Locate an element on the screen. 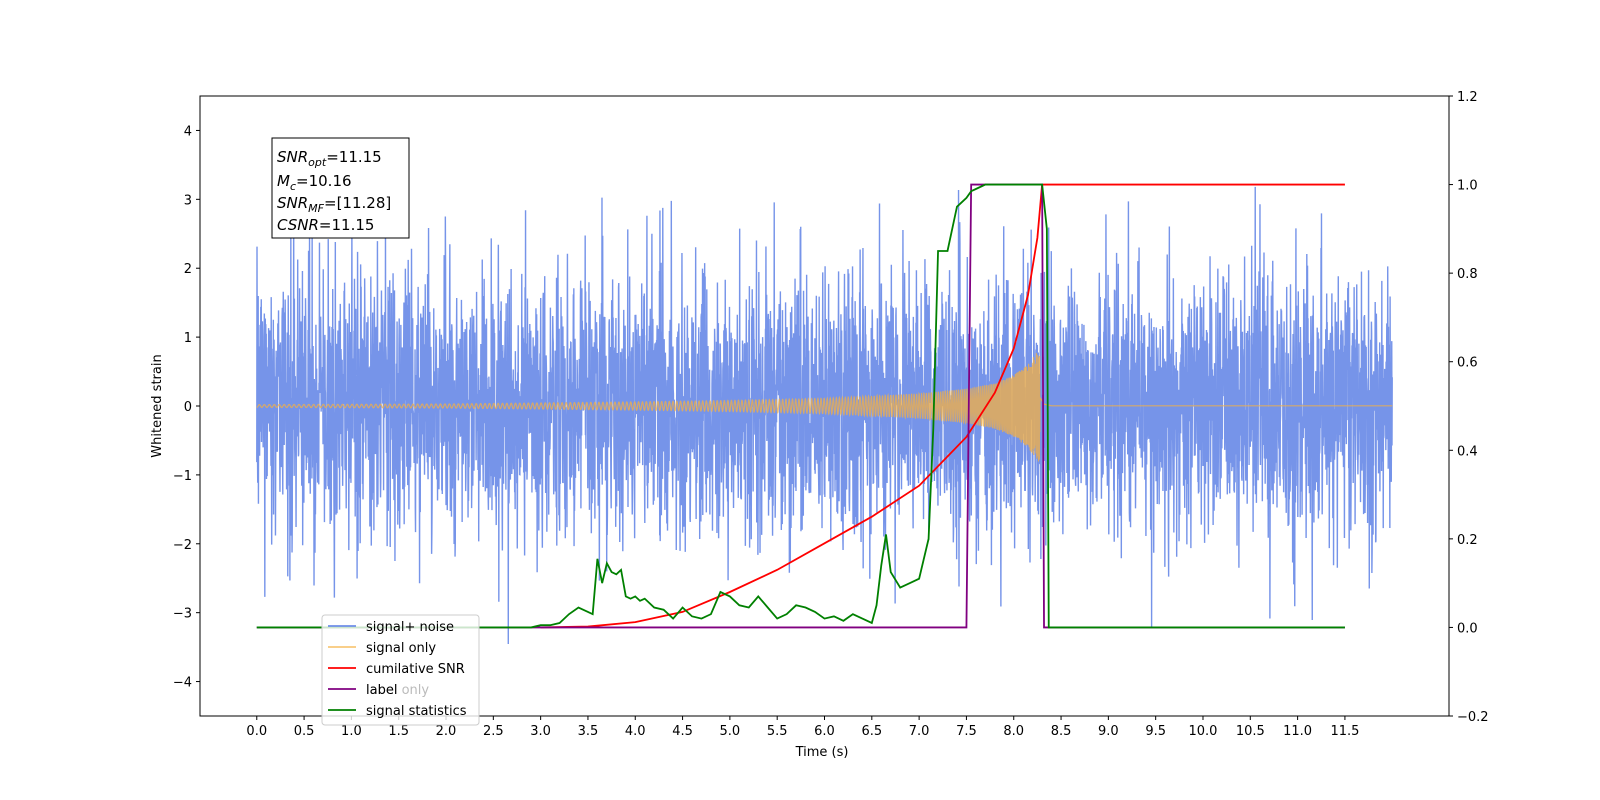 Image resolution: width=1600 pixels, height=800 pixels. legend-item-label: label is located at coordinates (362, 690).